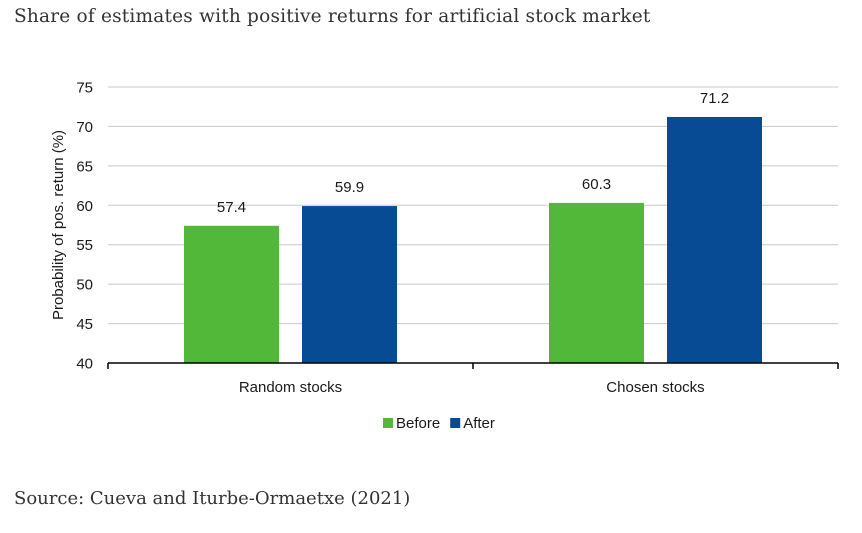 This screenshot has height=533, width=862. I want to click on y-tick-label: 45, so click(84, 324).